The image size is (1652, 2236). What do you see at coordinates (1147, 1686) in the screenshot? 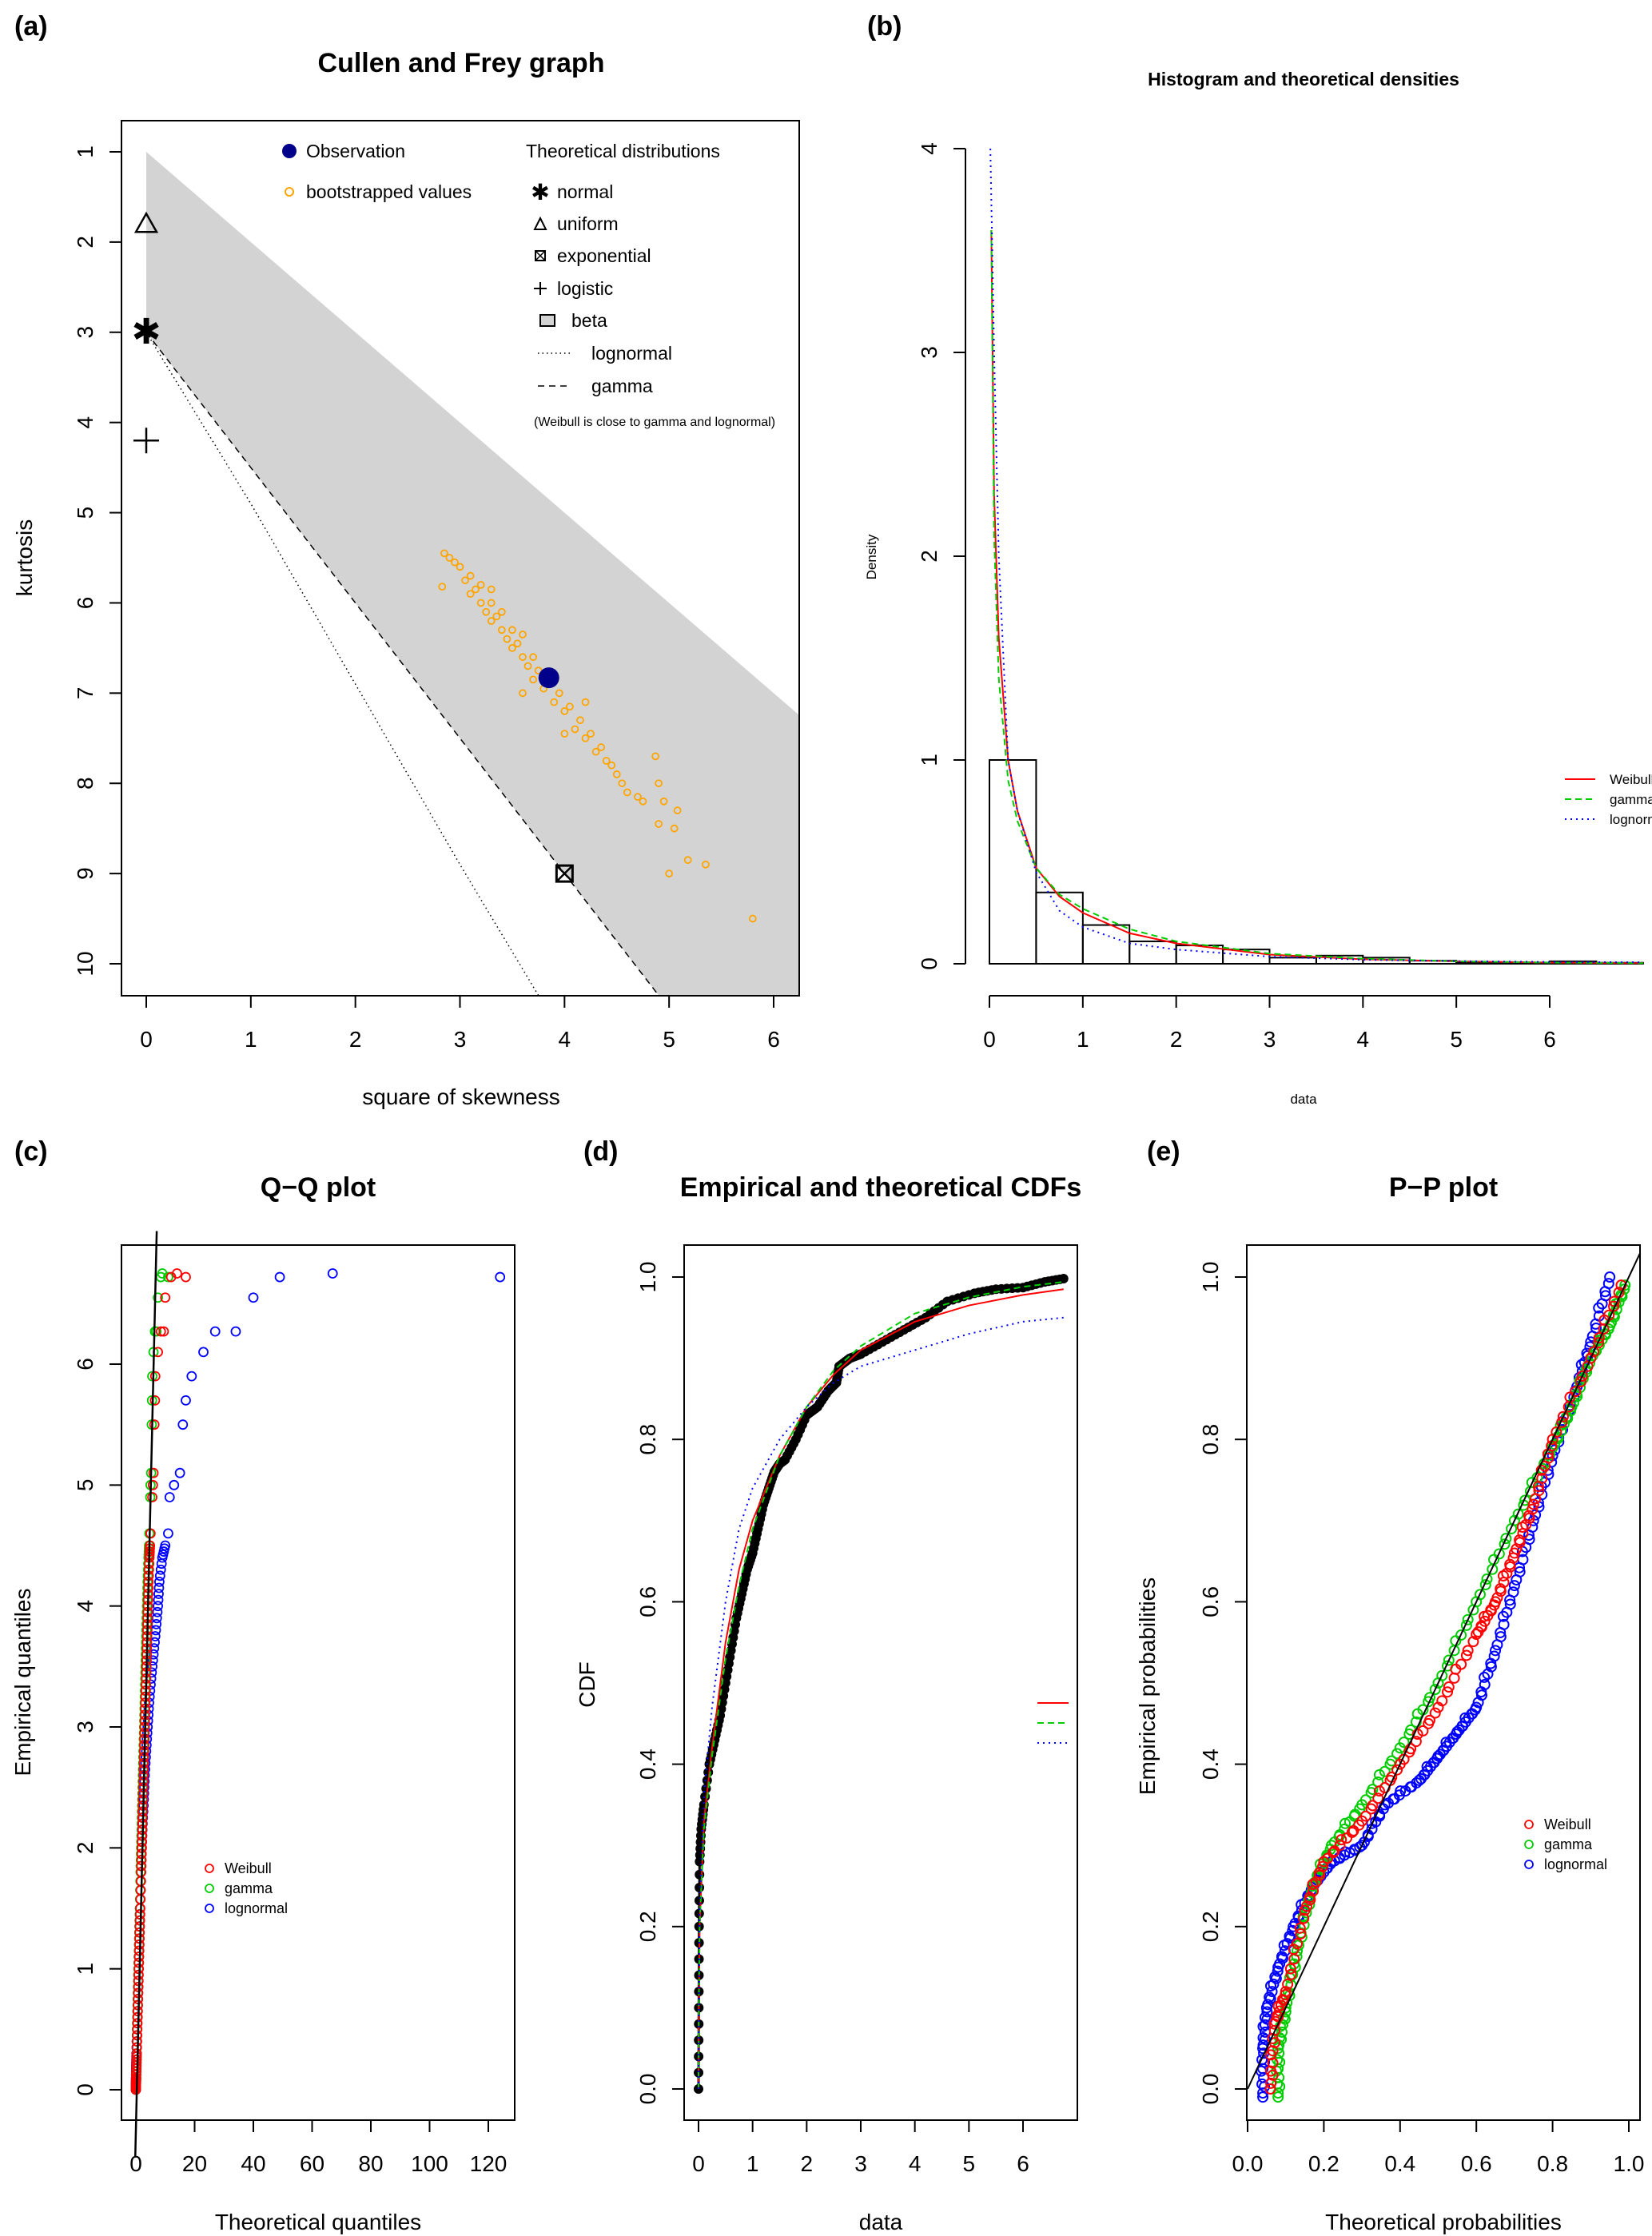
I see `y-axis-label: Empirical probabilities` at bounding box center [1147, 1686].